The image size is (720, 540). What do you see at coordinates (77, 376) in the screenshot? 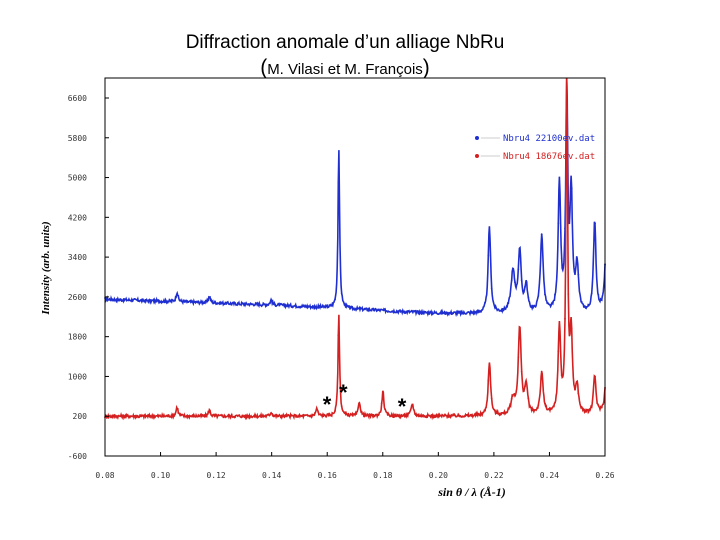
I see `y-tick-label: 1000` at bounding box center [77, 376].